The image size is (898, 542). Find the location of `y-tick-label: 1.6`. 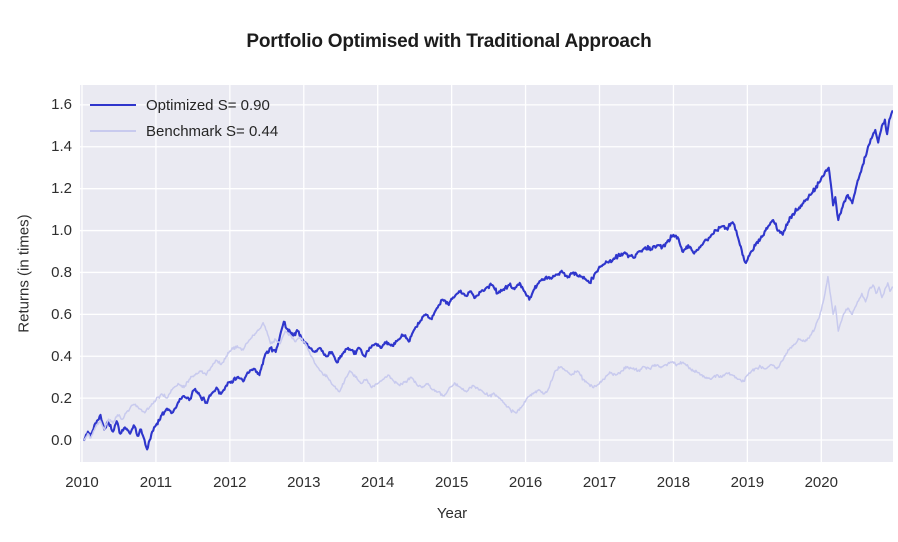

y-tick-label: 1.6 is located at coordinates (61, 105).